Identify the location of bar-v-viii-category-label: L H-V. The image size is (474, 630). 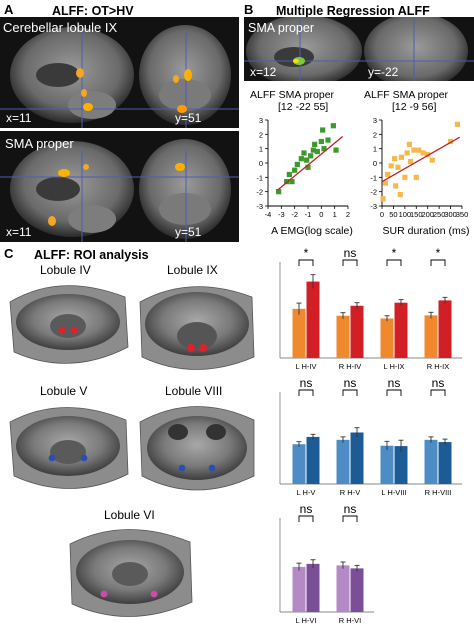
(306, 492).